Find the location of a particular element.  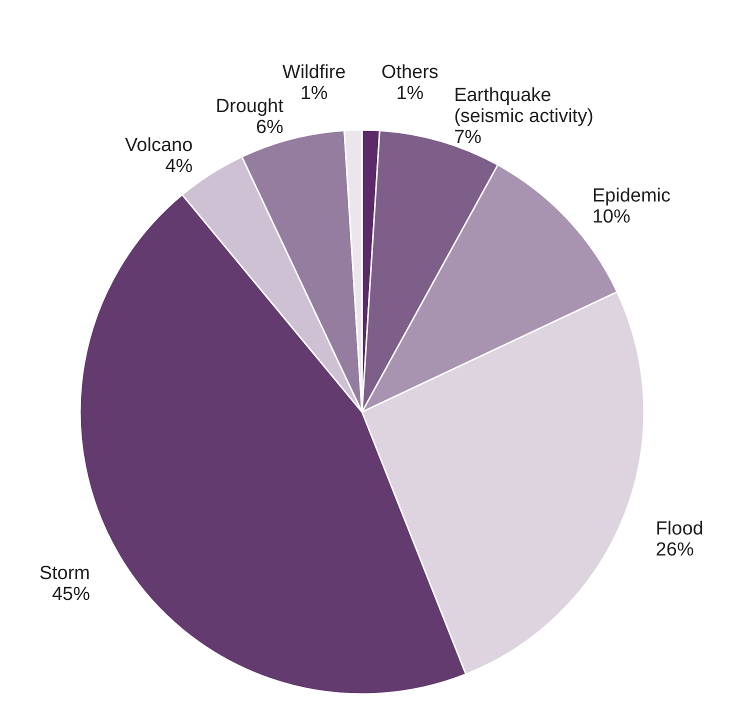

slice-label: Wildfire is located at coordinates (314, 73).